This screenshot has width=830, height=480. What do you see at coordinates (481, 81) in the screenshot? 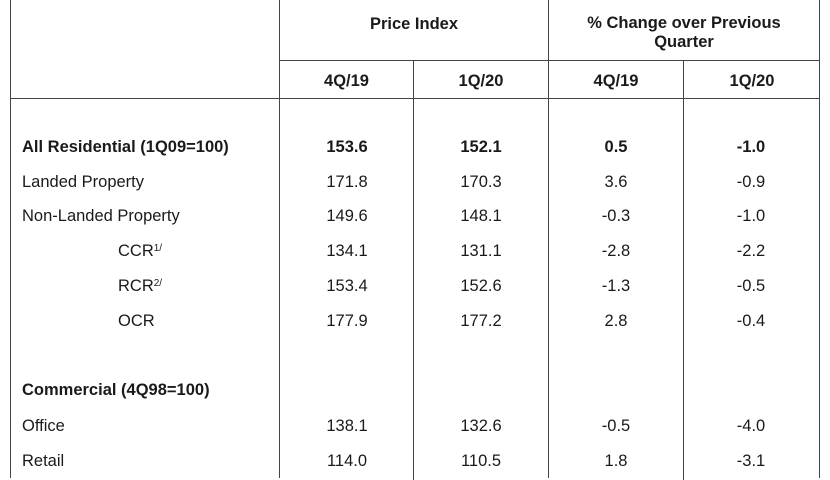
I see `subheader-price-1q20: 1Q/20` at bounding box center [481, 81].